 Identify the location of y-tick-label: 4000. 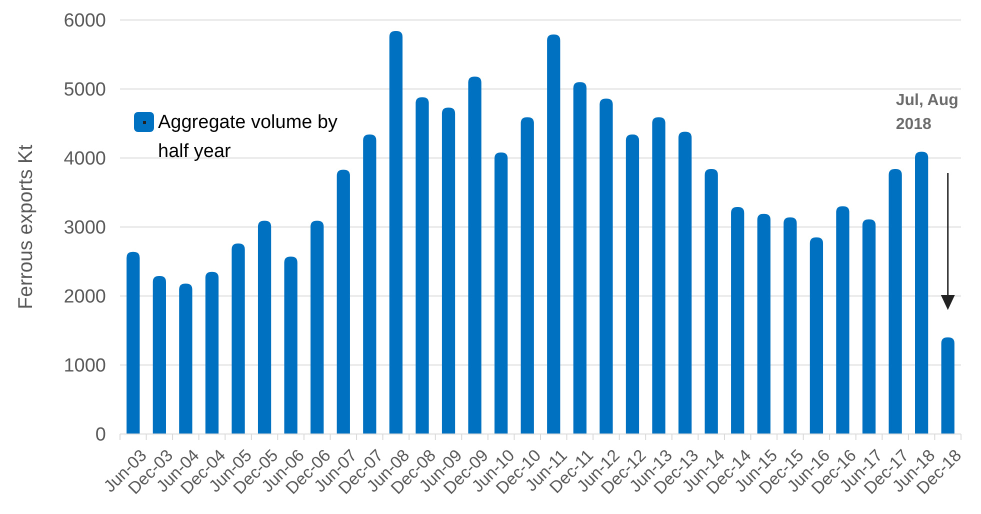
(85, 159).